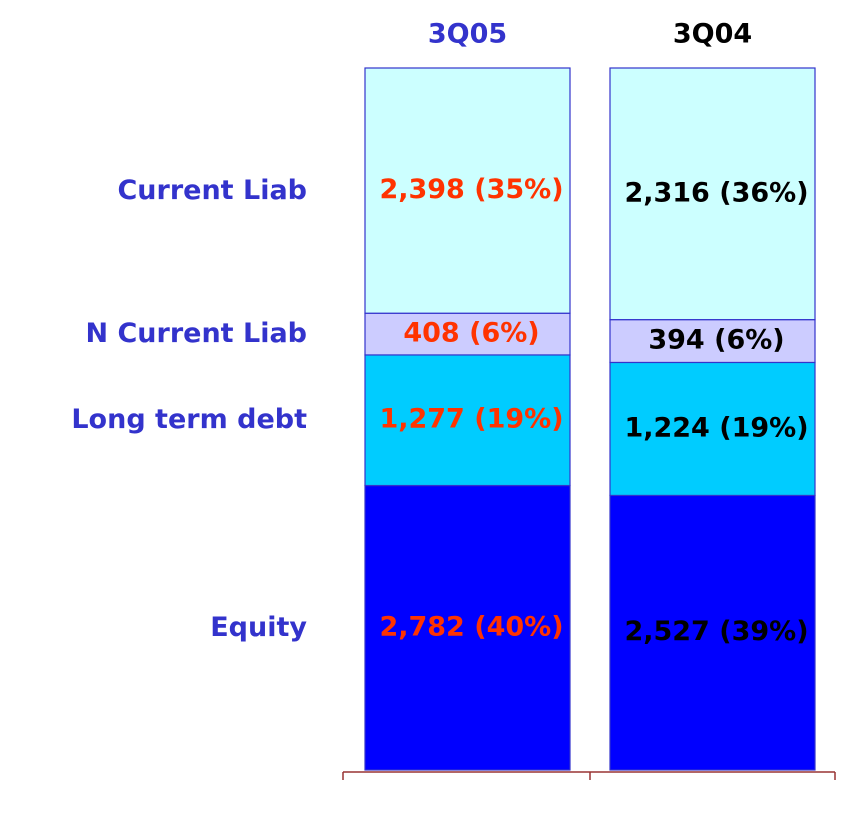  Describe the element at coordinates (189, 420) in the screenshot. I see `series-label: Long term debt` at that location.